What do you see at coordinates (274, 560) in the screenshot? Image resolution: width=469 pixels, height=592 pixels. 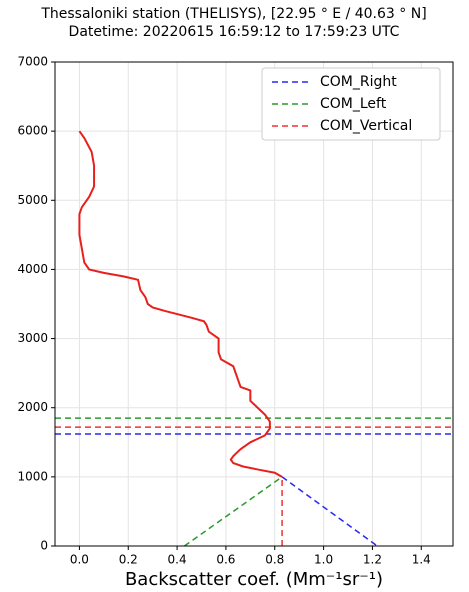 I see `x-tick-label: 0.8` at bounding box center [274, 560].